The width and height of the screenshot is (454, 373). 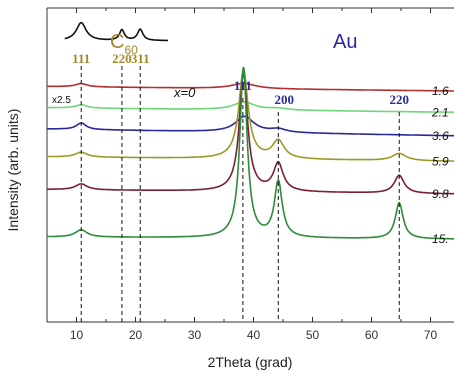 I want to click on x-tick-label: 20, so click(x=136, y=335).